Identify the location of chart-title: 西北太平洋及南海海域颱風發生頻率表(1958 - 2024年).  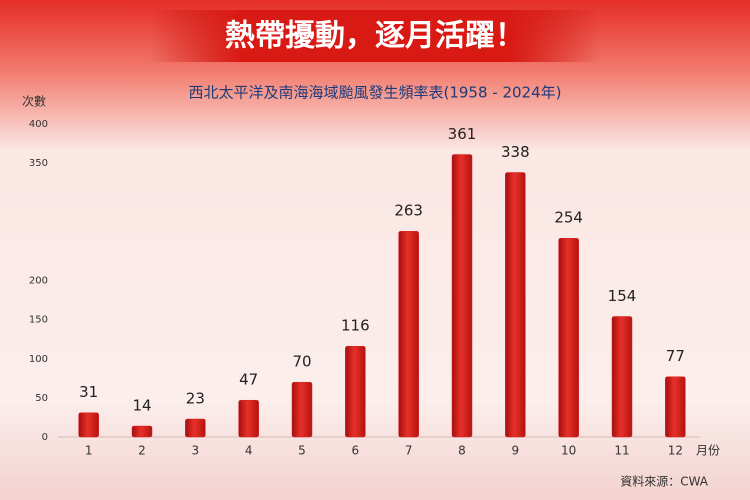
(374, 93).